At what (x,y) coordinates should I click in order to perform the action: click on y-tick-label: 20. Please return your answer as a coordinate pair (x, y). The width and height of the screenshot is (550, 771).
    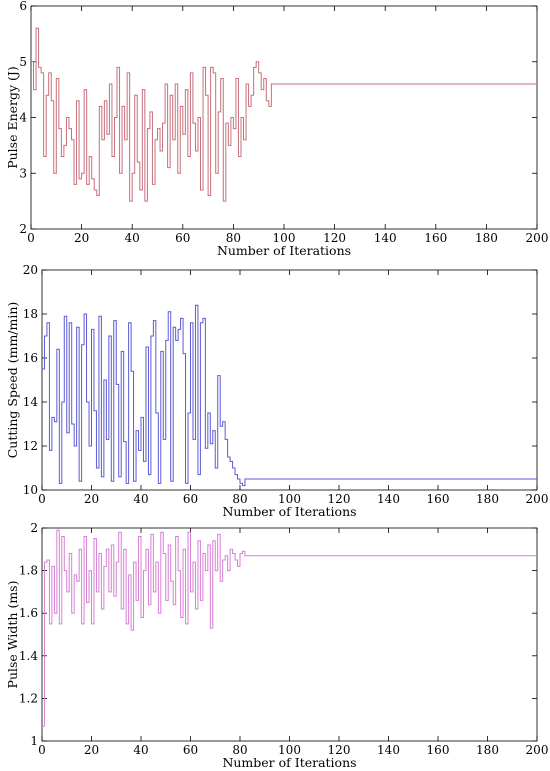
    Looking at the image, I should click on (30, 270).